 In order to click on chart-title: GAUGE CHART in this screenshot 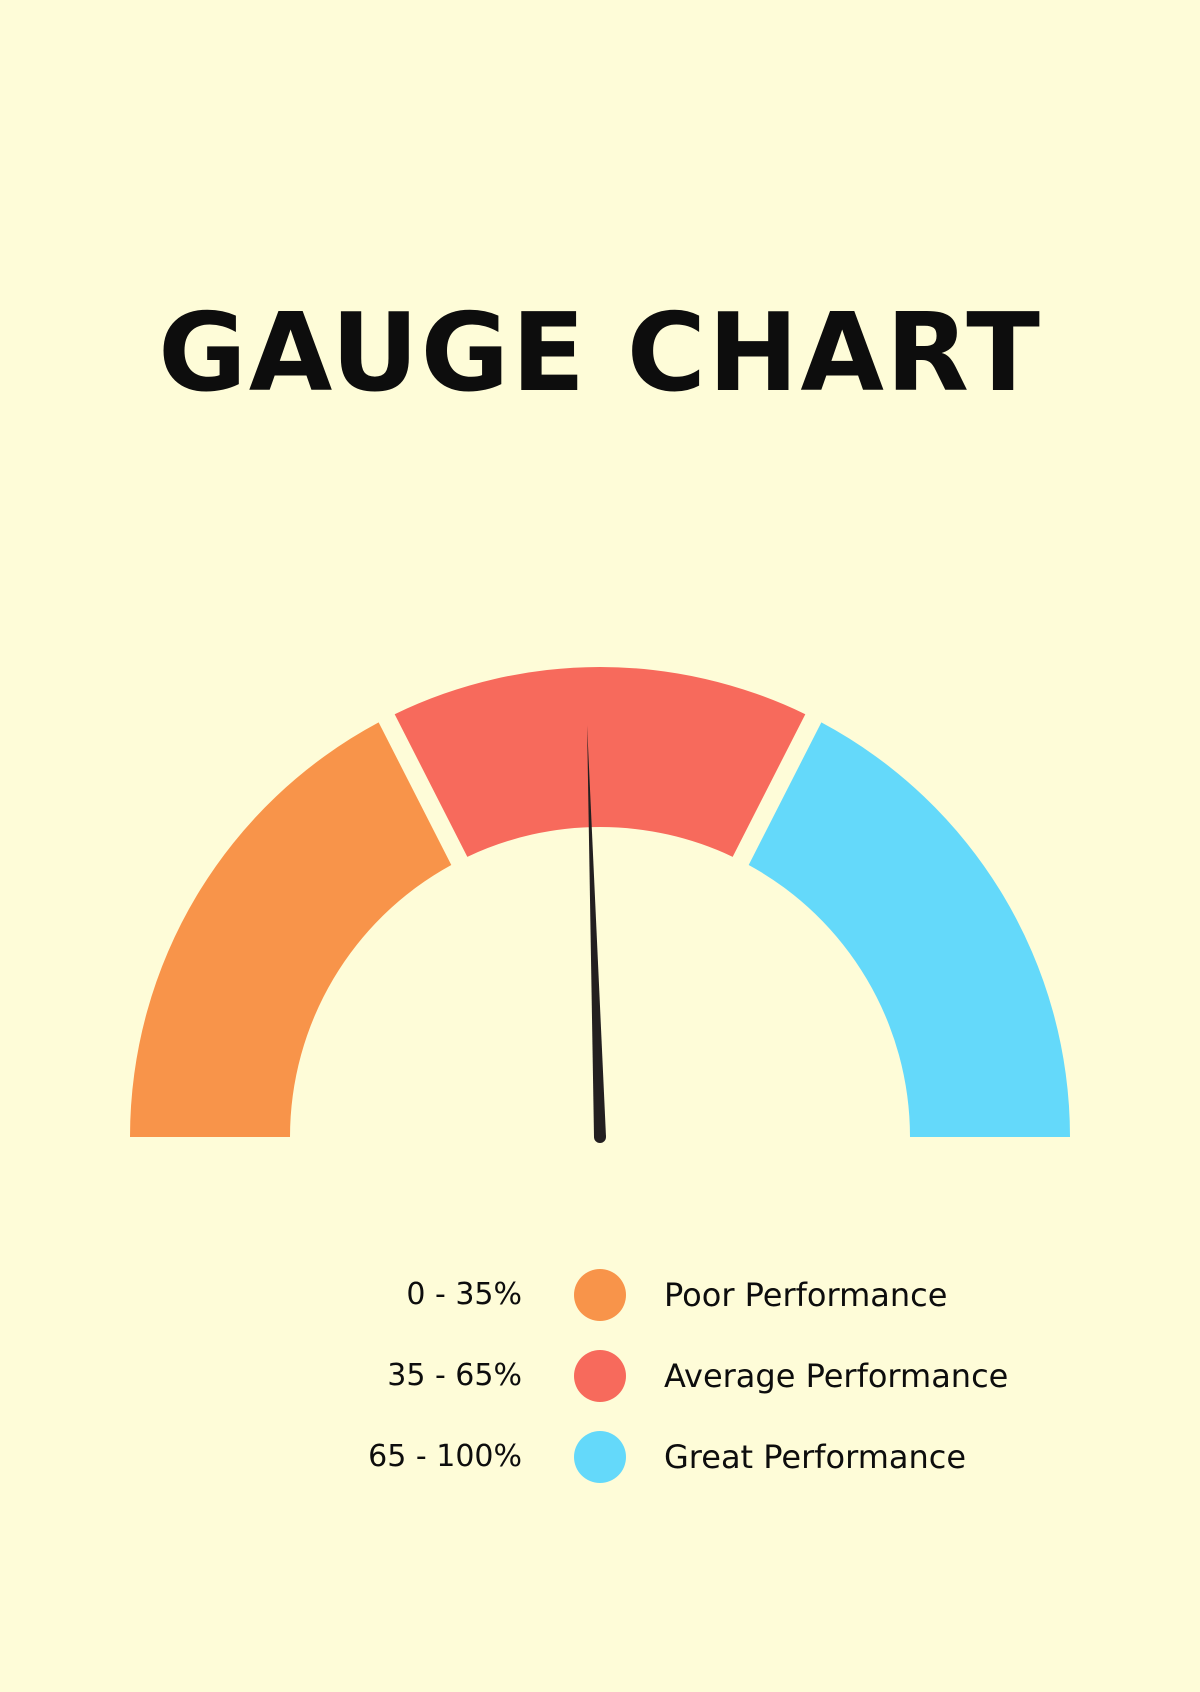, I will do `click(600, 353)`.